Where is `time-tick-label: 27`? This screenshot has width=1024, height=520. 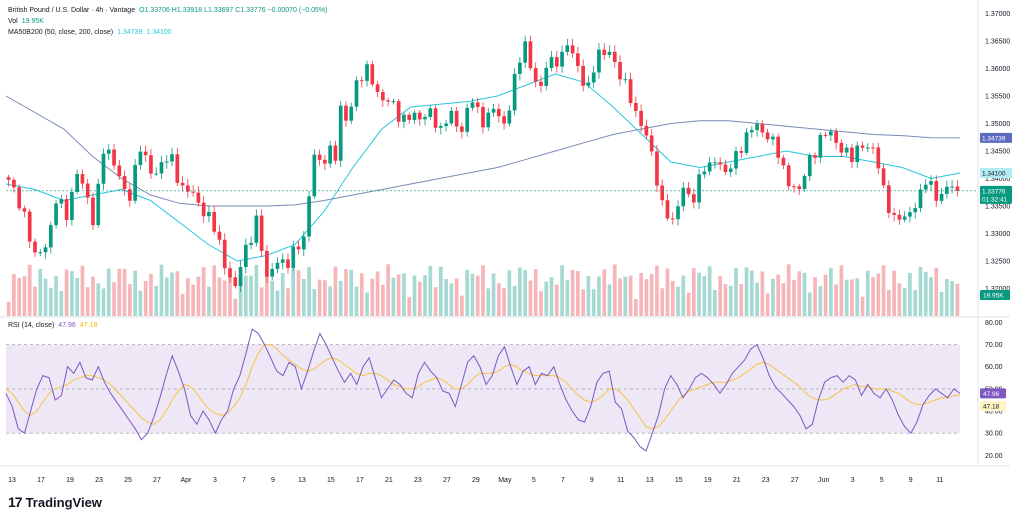 time-tick-label: 27 is located at coordinates (795, 480).